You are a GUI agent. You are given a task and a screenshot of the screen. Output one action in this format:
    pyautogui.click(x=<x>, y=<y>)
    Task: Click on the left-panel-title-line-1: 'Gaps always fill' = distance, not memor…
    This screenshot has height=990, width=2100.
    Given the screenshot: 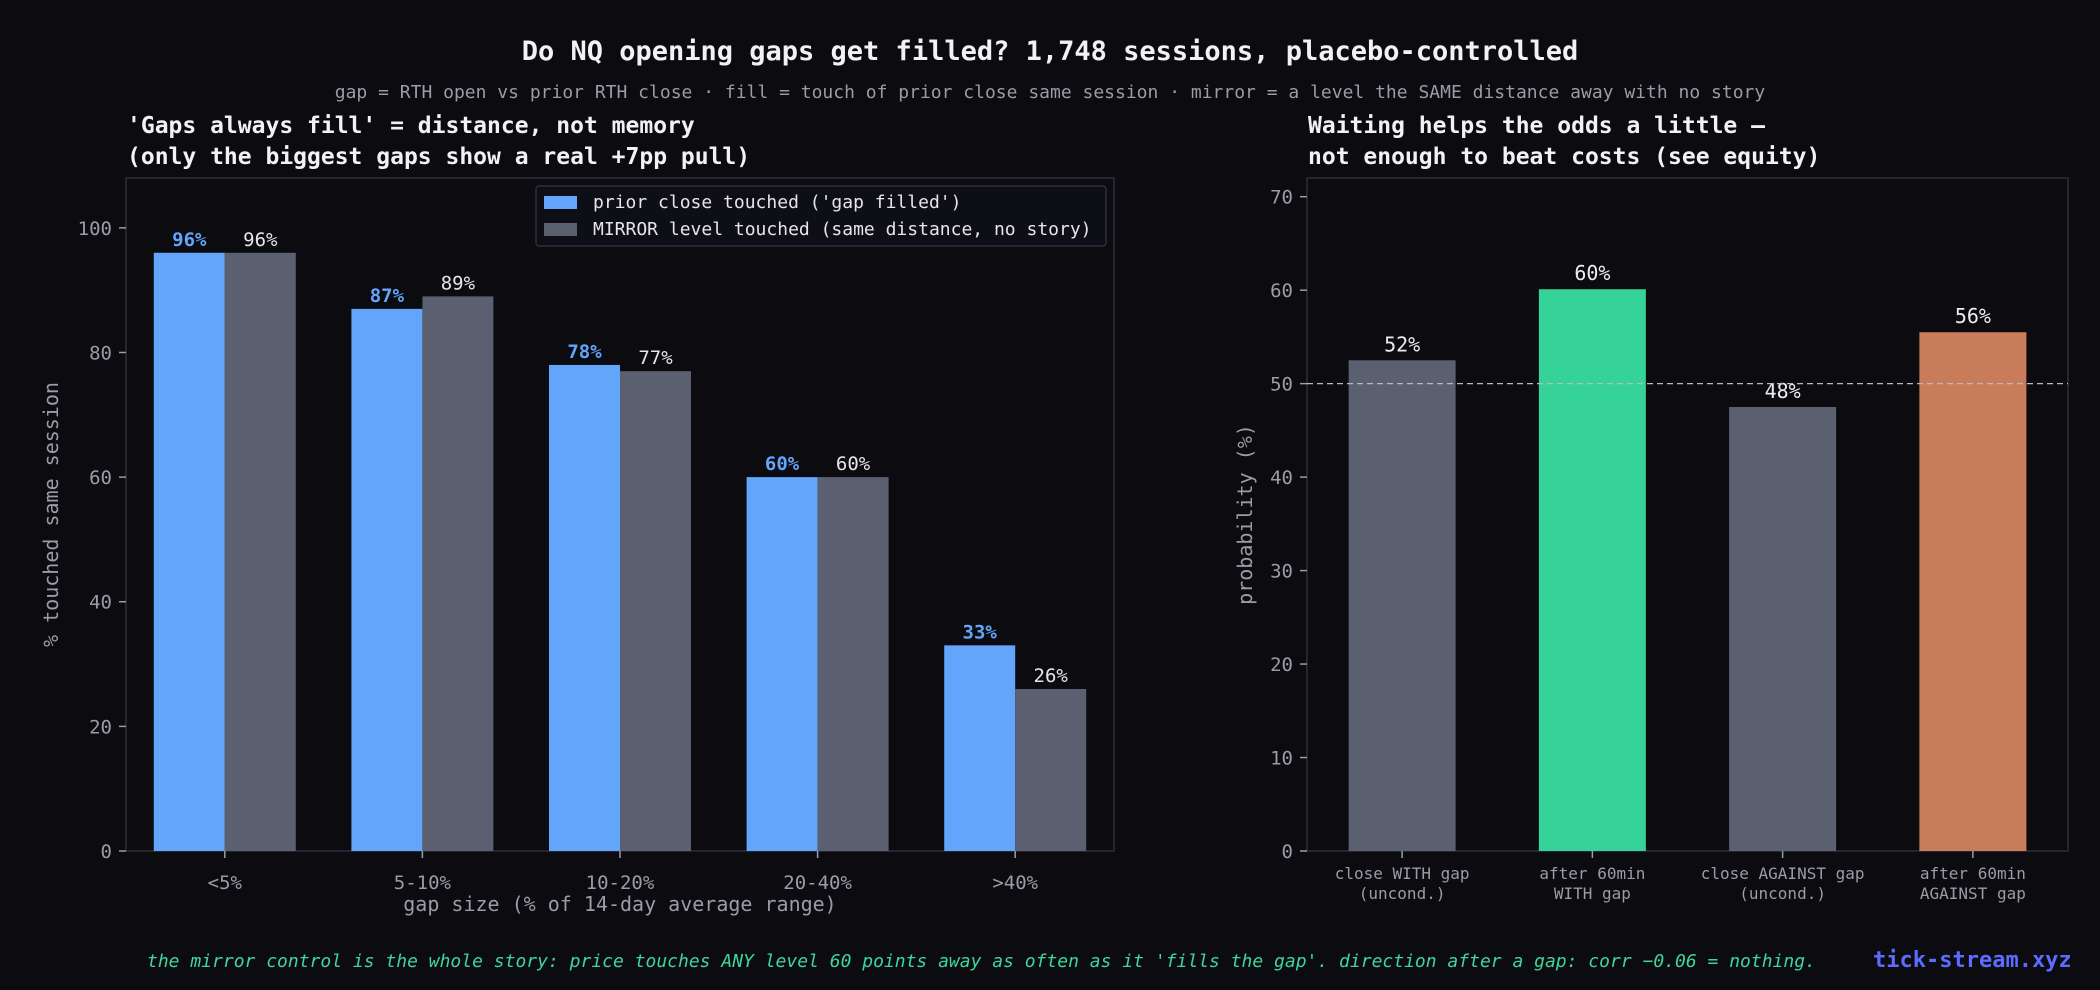 What is the action you would take?
    pyautogui.click(x=411, y=126)
    